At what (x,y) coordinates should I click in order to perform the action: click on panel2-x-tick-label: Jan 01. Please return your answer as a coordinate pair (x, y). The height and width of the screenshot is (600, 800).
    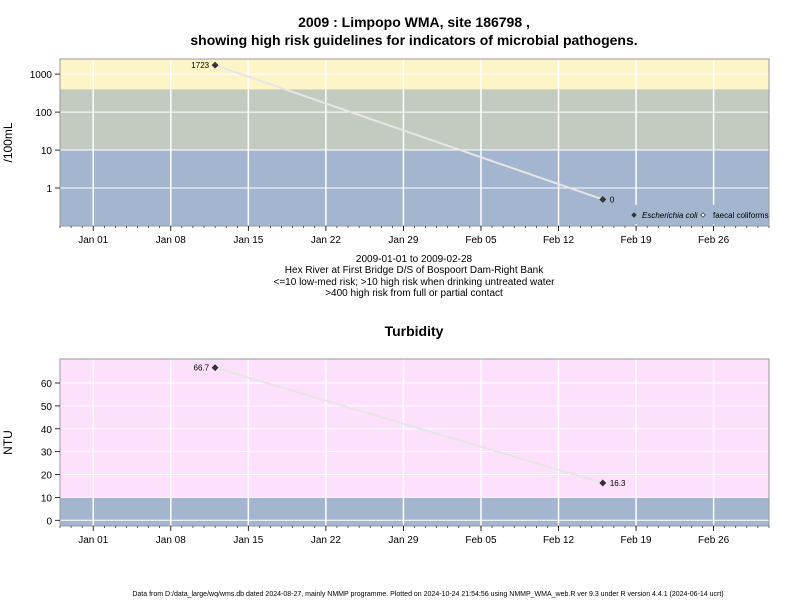
    Looking at the image, I should click on (93, 540).